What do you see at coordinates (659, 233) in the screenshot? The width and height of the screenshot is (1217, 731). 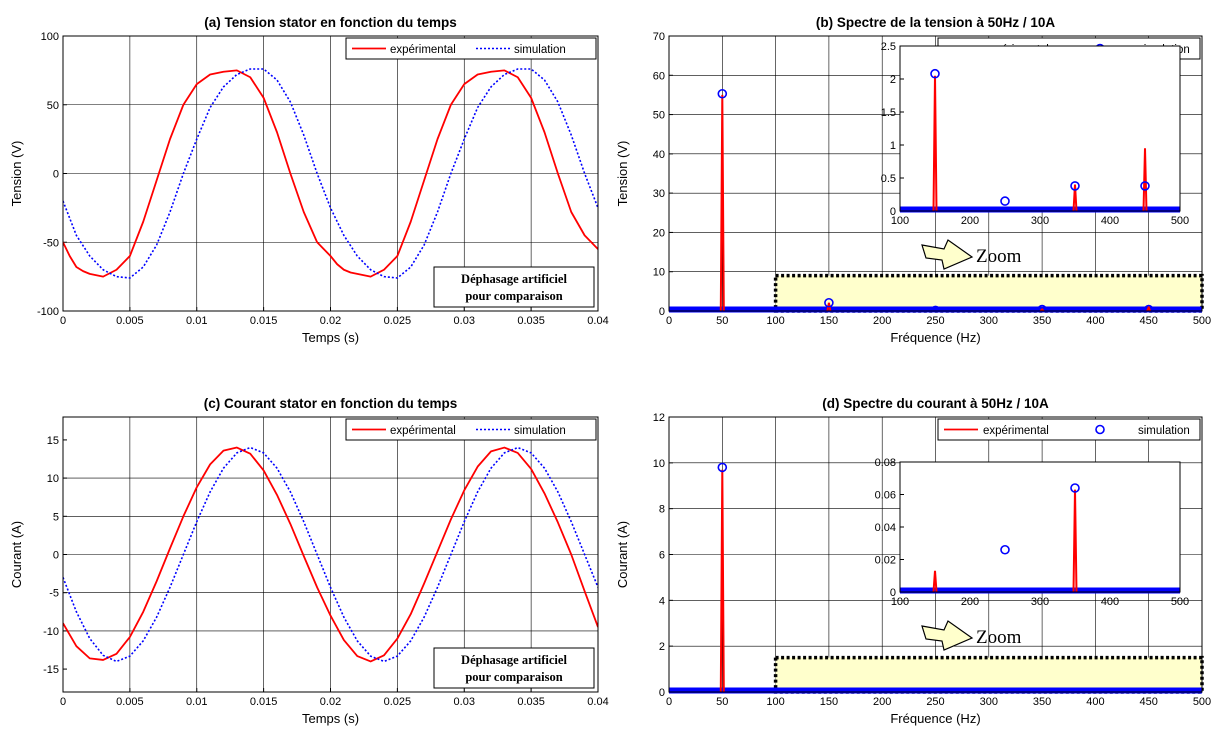 I see `y-tick-label: 20` at bounding box center [659, 233].